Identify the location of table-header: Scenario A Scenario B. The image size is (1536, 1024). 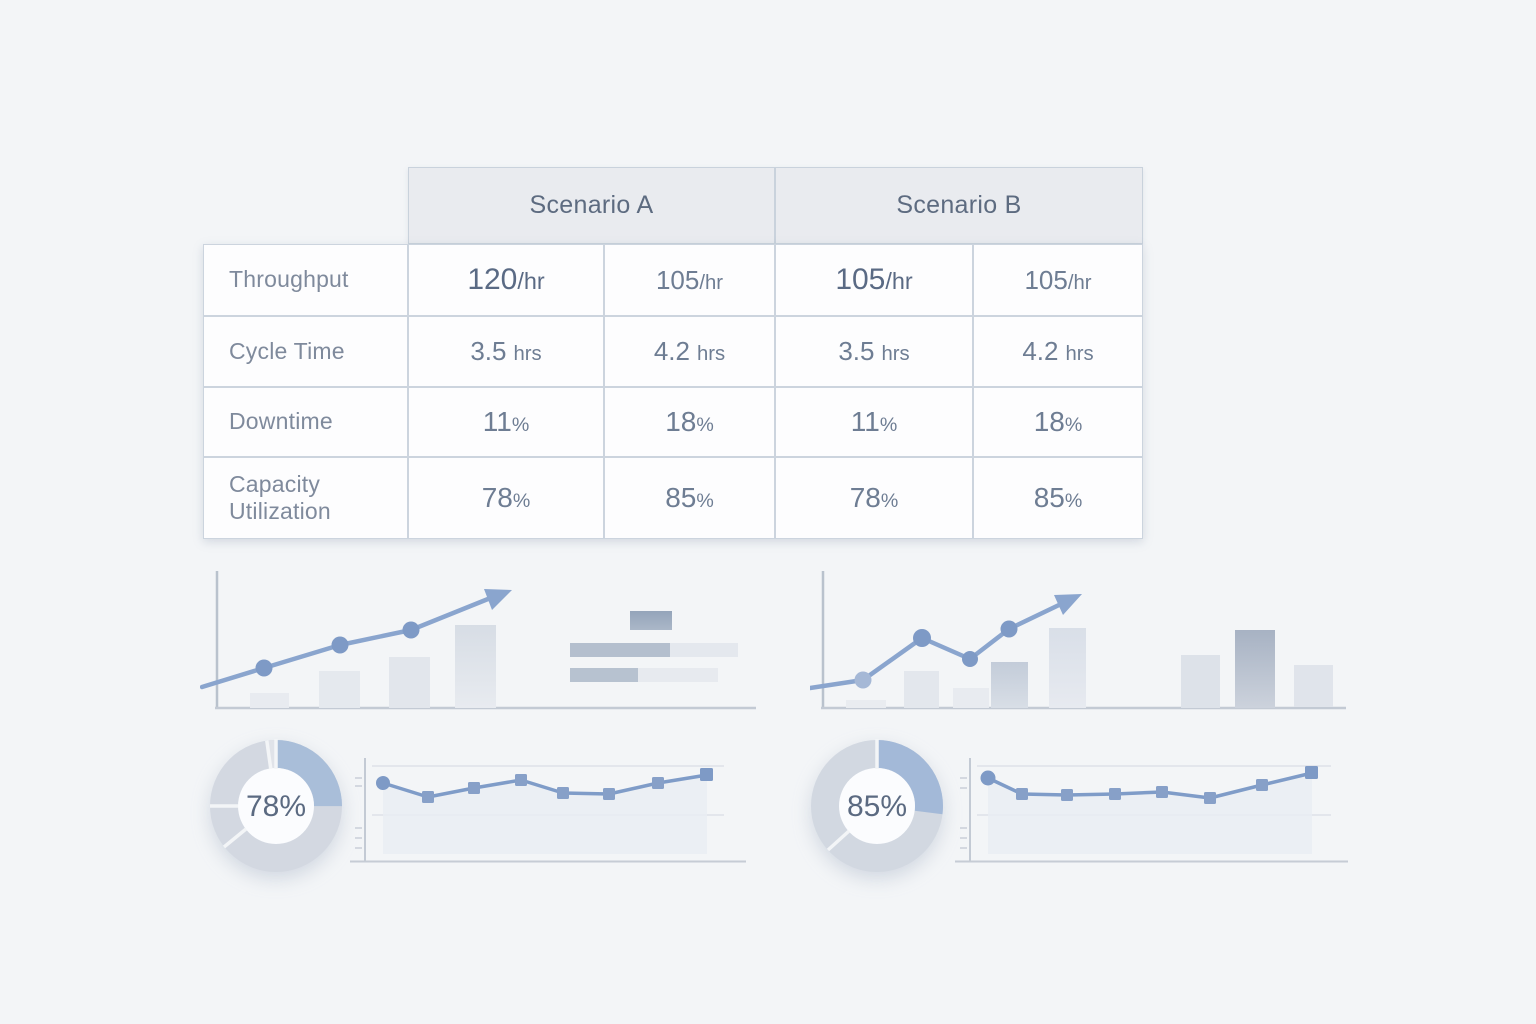
(775, 205).